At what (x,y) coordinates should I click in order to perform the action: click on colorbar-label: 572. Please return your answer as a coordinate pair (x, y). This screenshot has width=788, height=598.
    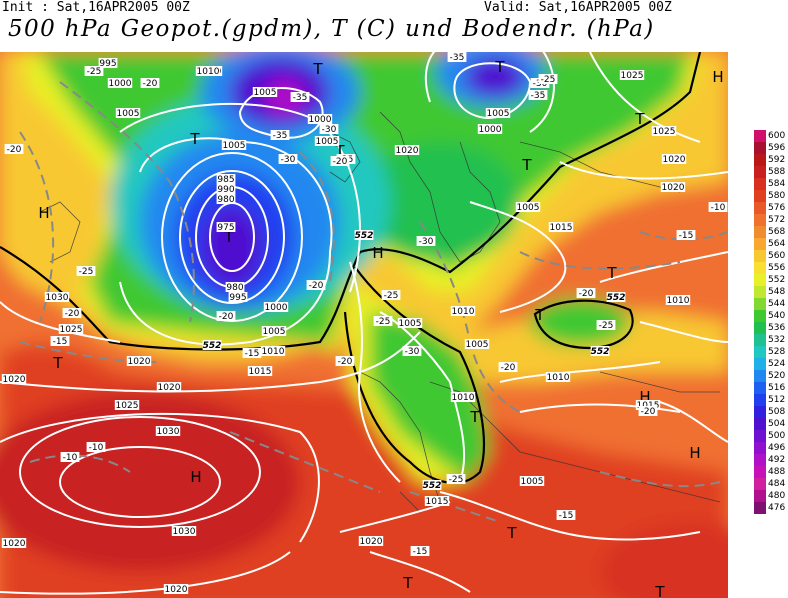
    Looking at the image, I should click on (777, 220).